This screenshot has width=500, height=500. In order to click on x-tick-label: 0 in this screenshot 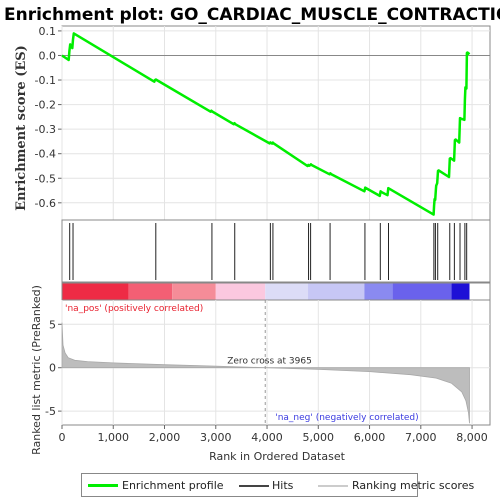, I will do `click(62, 437)`.